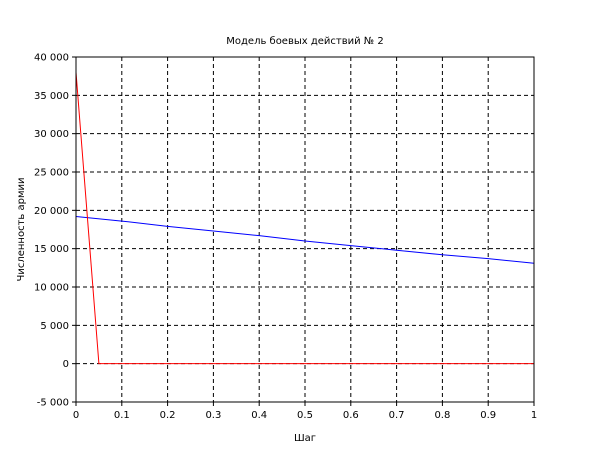 Image resolution: width=610 pixels, height=460 pixels. Describe the element at coordinates (305, 415) in the screenshot. I see `x-tick-label: 0.5` at that location.